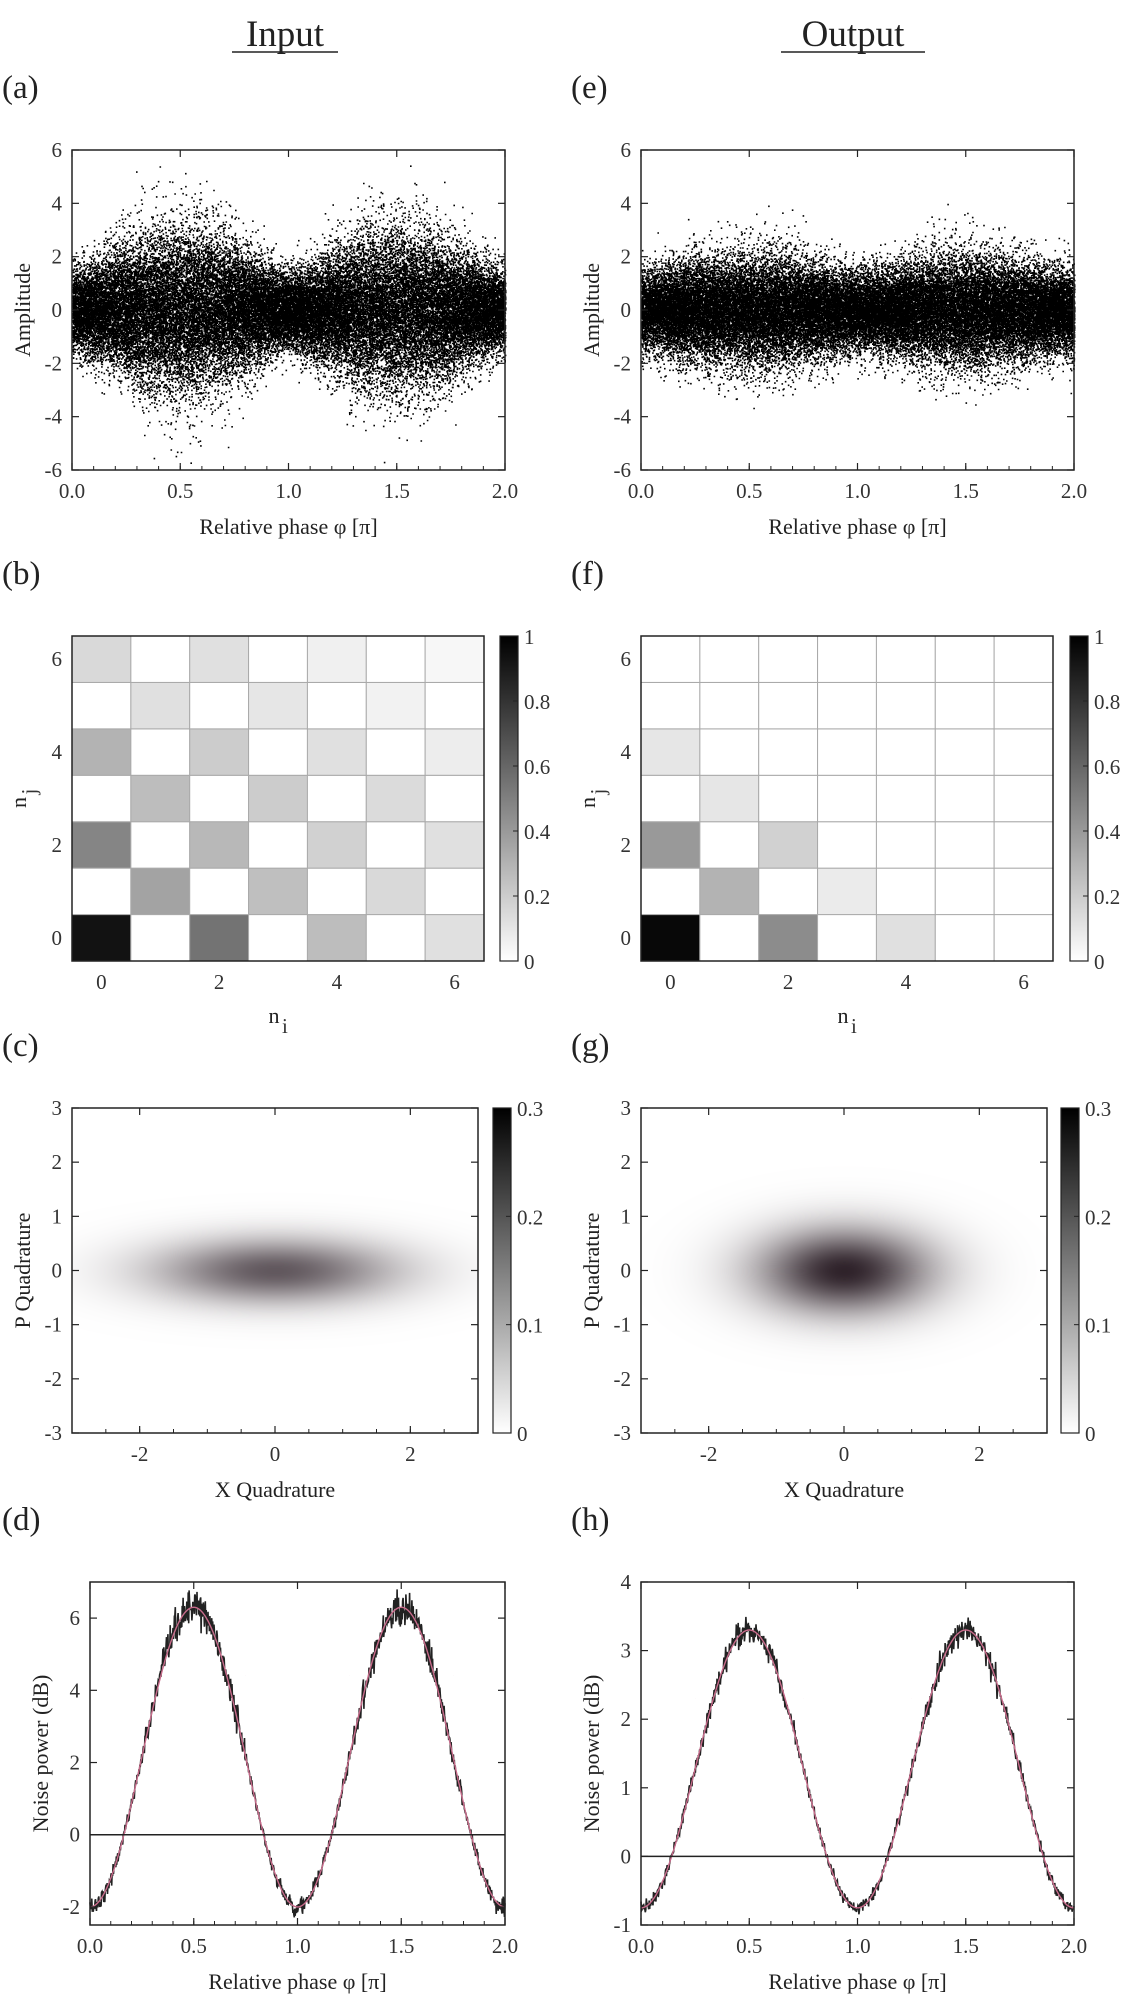 Image resolution: width=1132 pixels, height=2016 pixels. I want to click on y-axis-label: Noise power (dB), so click(40, 1754).